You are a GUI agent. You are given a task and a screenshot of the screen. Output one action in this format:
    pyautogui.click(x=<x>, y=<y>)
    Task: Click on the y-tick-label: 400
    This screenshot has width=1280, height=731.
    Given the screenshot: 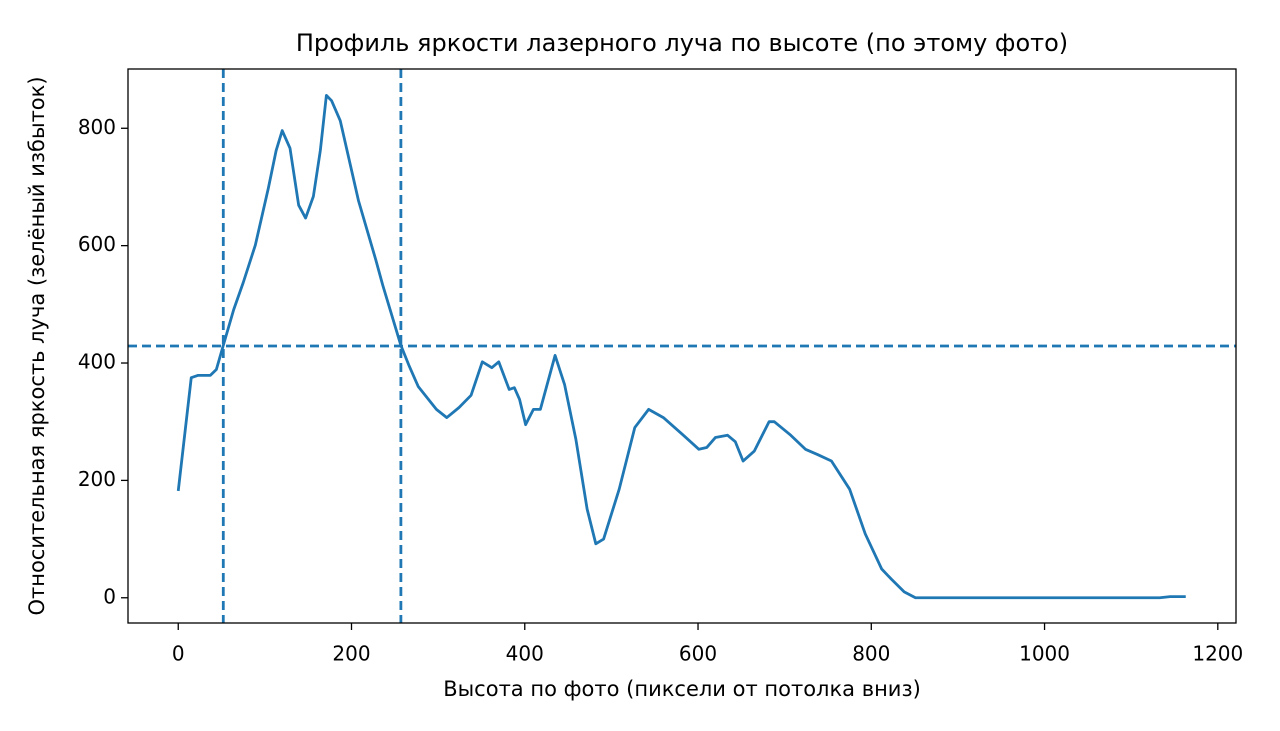 What is the action you would take?
    pyautogui.click(x=97, y=362)
    